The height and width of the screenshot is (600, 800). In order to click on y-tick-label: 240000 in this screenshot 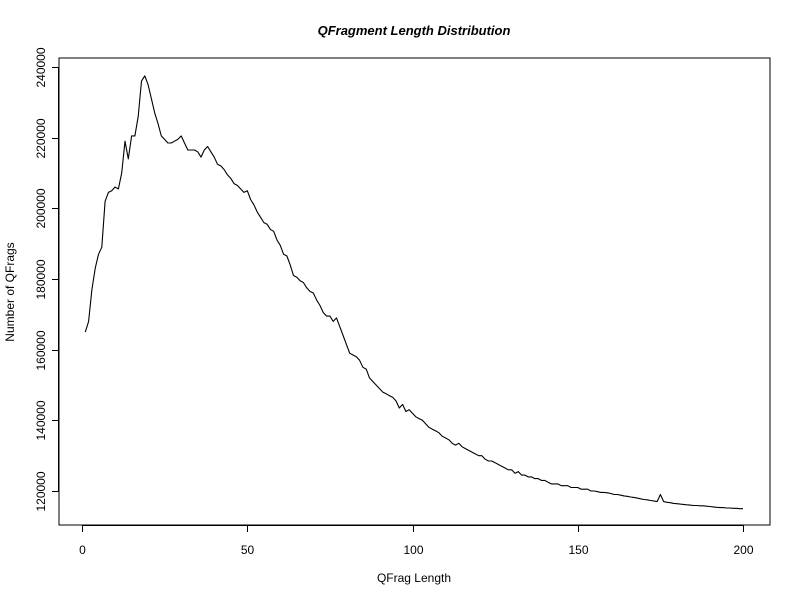, I will do `click(41, 67)`.